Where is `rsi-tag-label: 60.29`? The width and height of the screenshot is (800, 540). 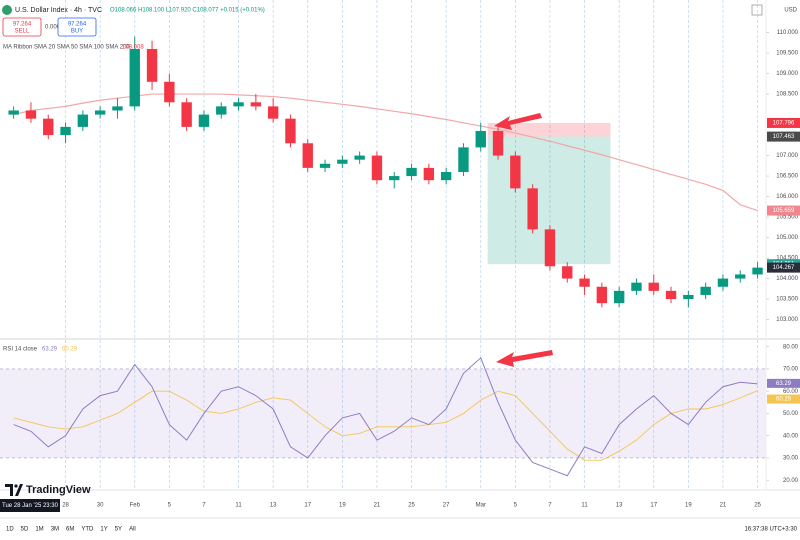
rsi-tag-label: 60.29 is located at coordinates (784, 400).